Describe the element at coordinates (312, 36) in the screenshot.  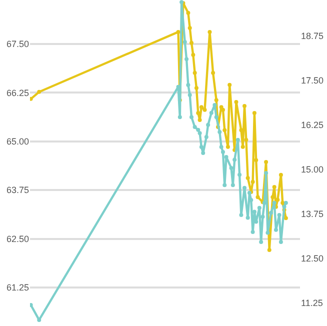
I see `y2-tick-label: 18.75` at that location.